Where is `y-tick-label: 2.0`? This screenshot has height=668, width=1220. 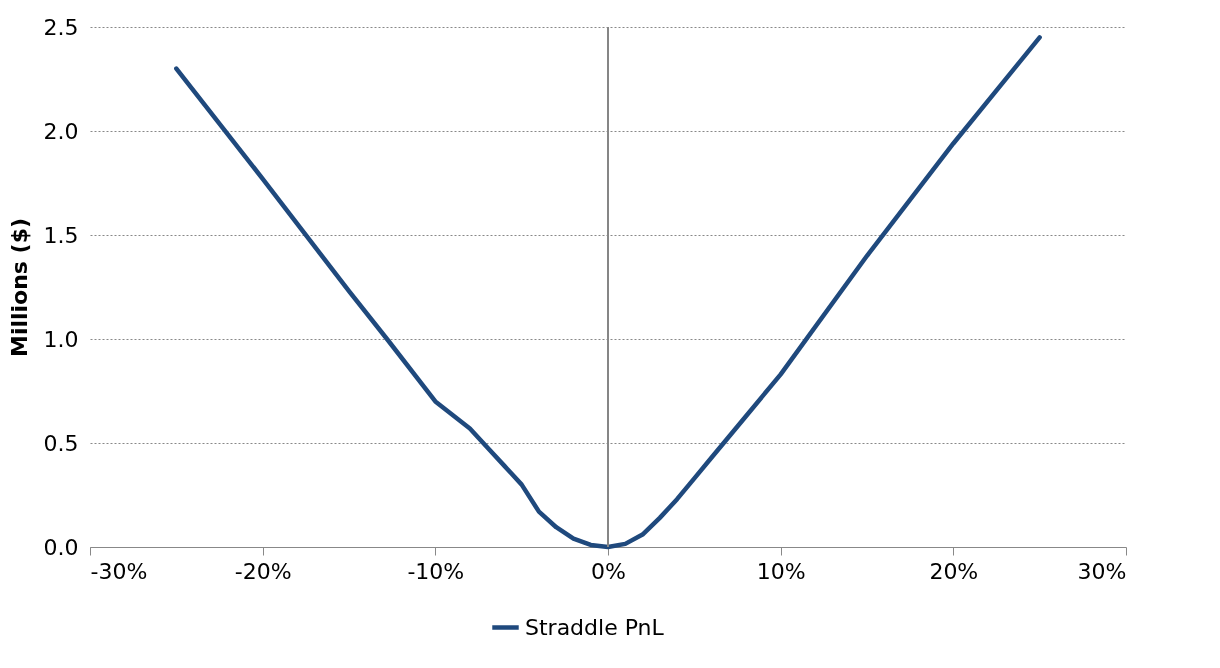 y-tick-label: 2.0 is located at coordinates (61, 131).